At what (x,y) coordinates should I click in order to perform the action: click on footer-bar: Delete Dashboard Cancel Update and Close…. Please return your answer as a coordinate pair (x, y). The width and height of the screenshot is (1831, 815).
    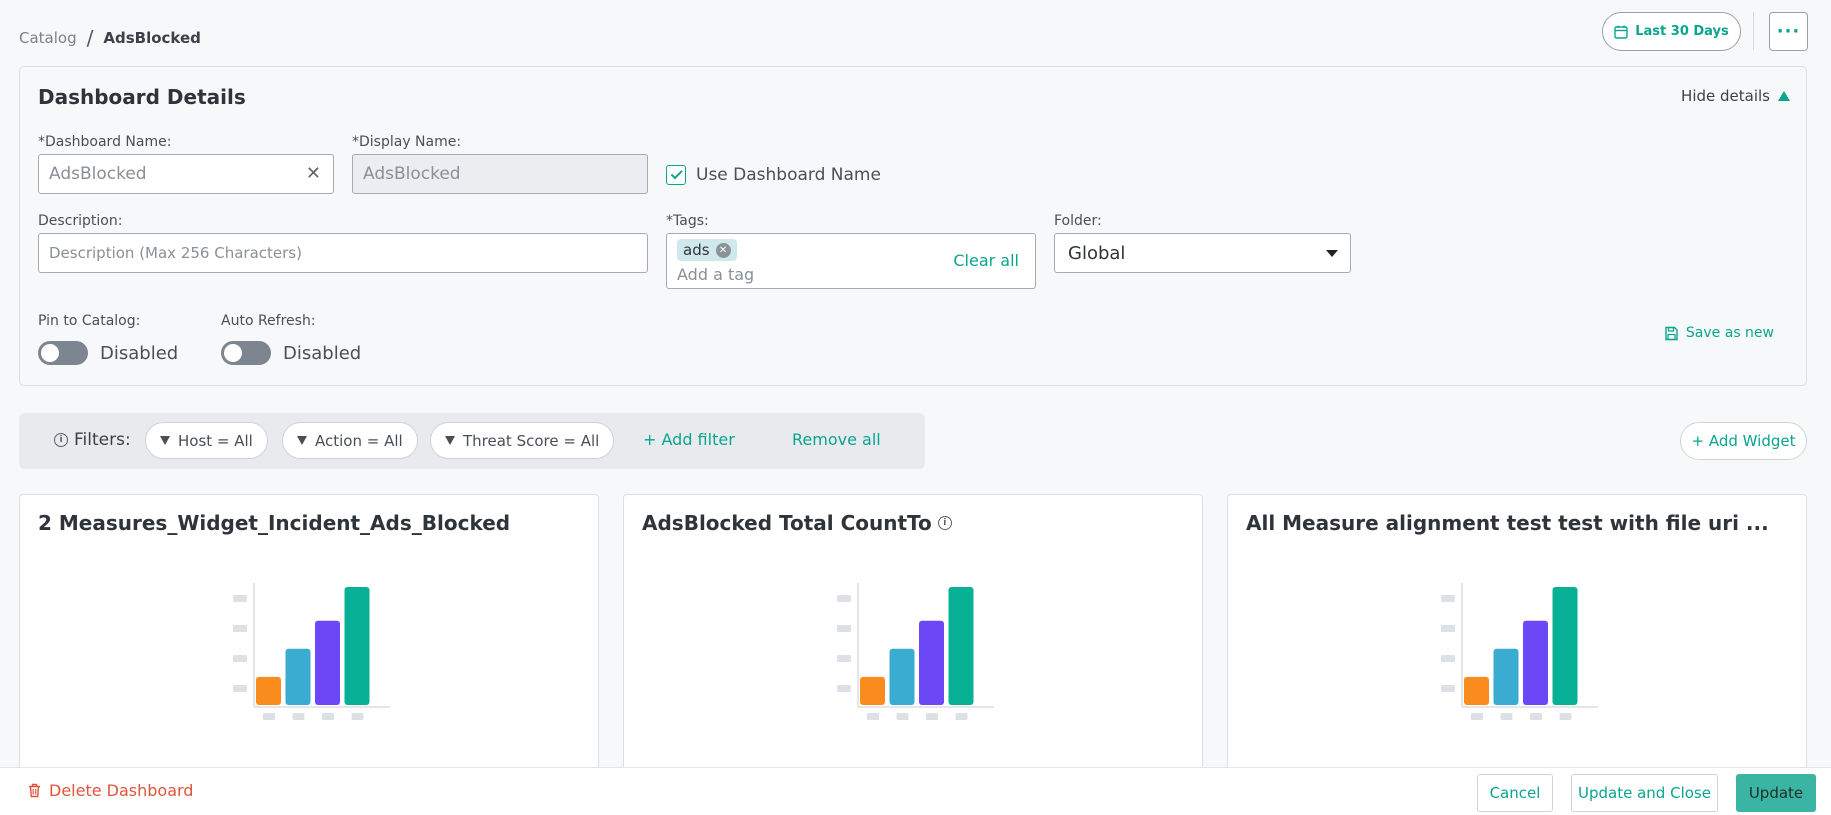
    Looking at the image, I should click on (915, 791).